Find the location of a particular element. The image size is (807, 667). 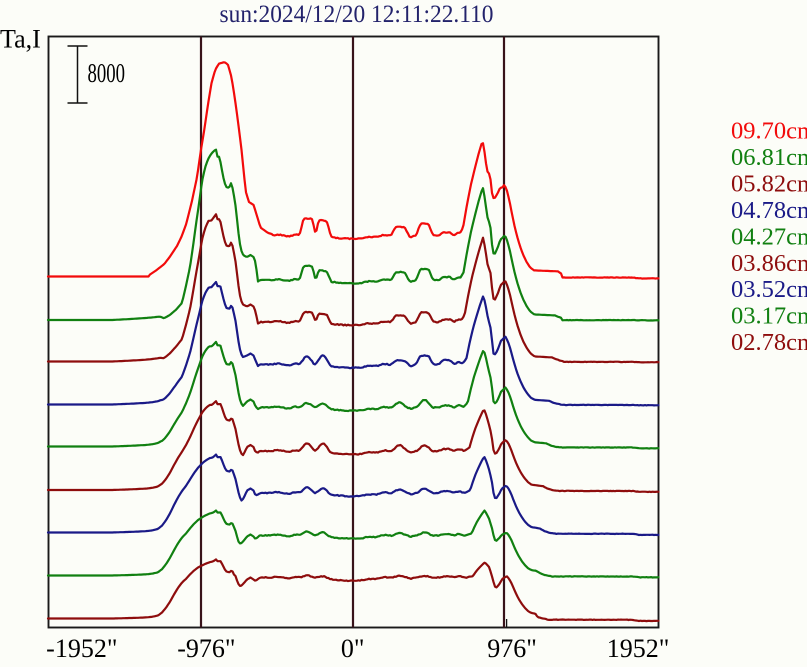

svg-text: 976" is located at coordinates (512, 648).